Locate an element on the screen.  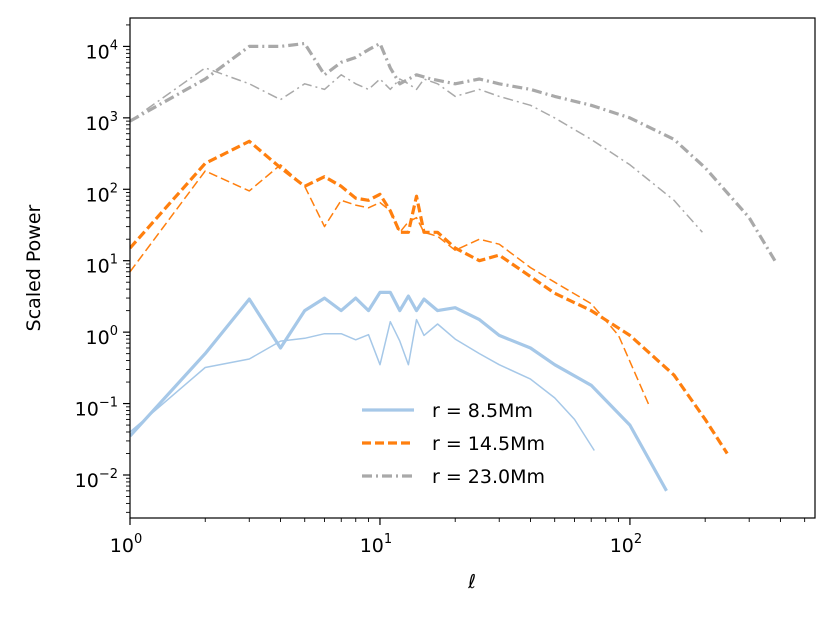
y-tick-label: 10³ is located at coordinates (102, 122).